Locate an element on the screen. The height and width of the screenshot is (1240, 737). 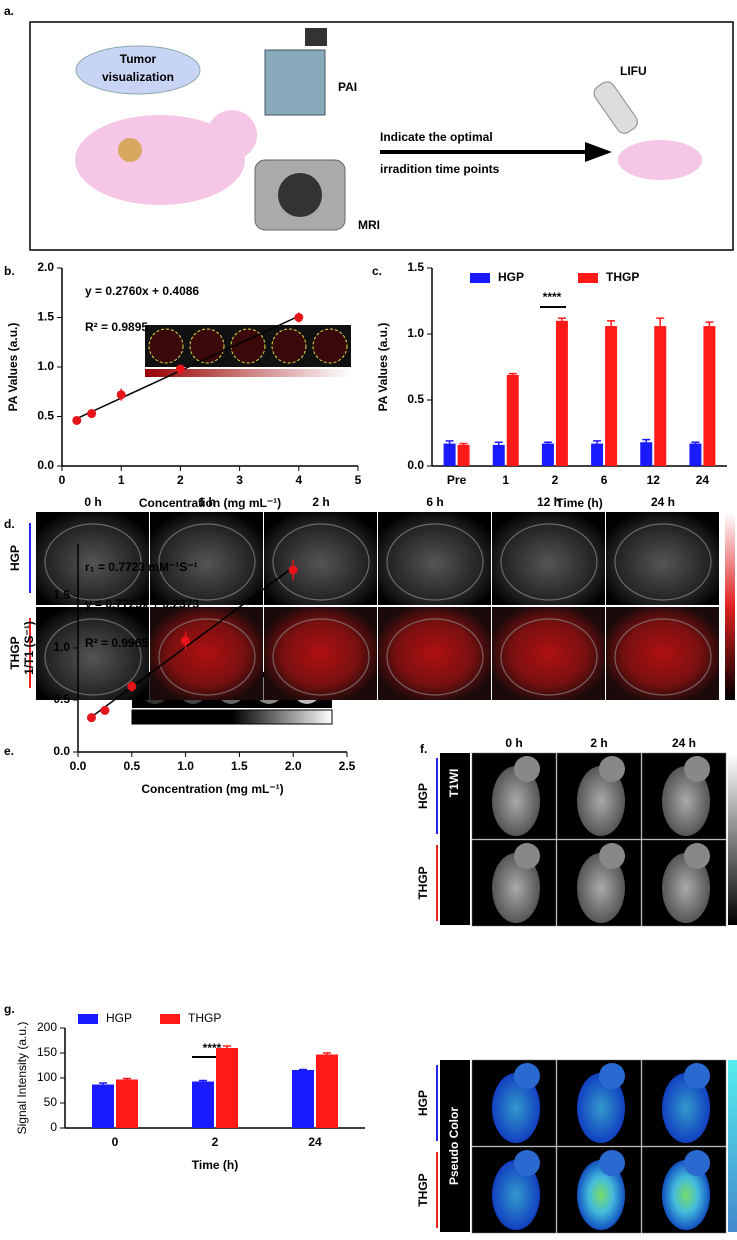
x-tick-label: 0.0 is located at coordinates (78, 766).